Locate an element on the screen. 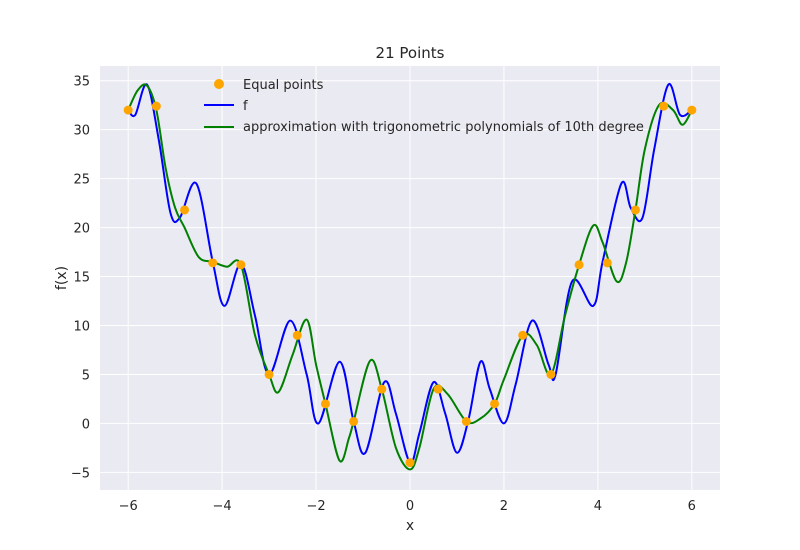 This screenshot has width=800, height=550. y-axis-ticks: −5 0 5 10 15 20 25 30 35 is located at coordinates (80, 278).